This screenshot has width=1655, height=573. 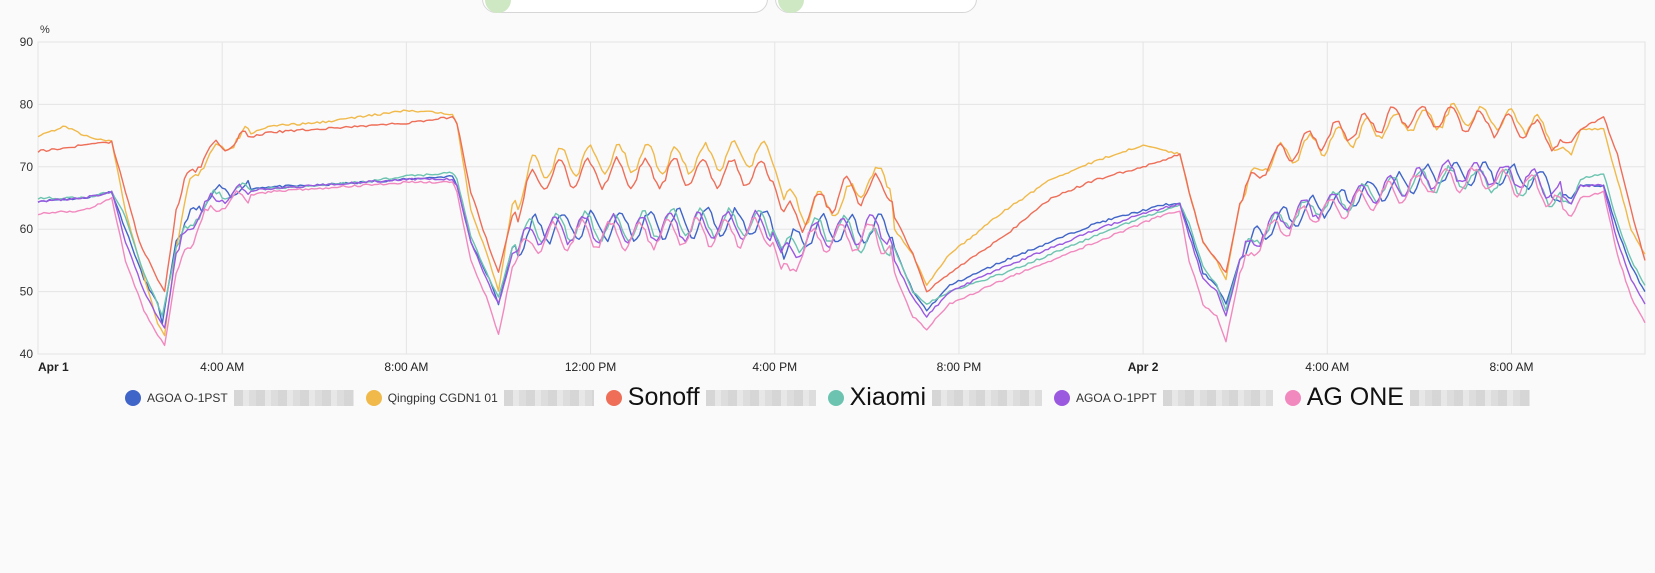 I want to click on y-tick-label: 60, so click(x=27, y=229).